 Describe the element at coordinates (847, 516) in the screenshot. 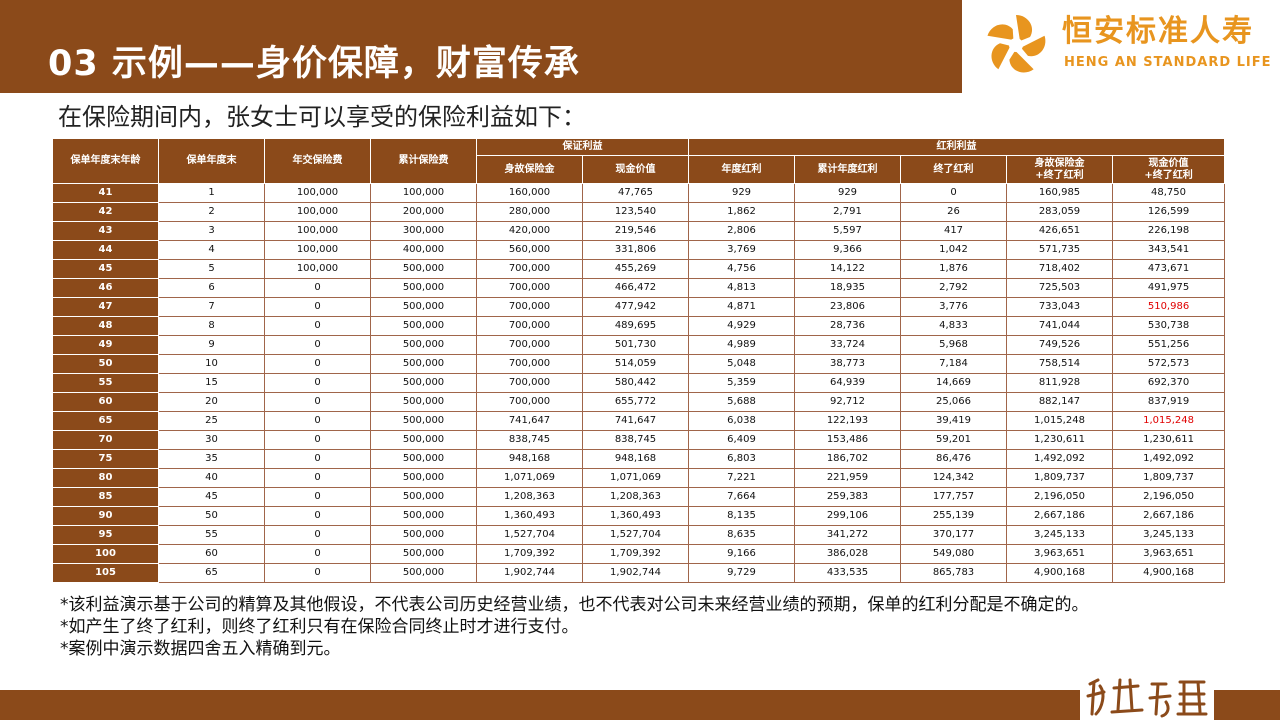

I see `cell-cum-bonus: 299,106` at that location.